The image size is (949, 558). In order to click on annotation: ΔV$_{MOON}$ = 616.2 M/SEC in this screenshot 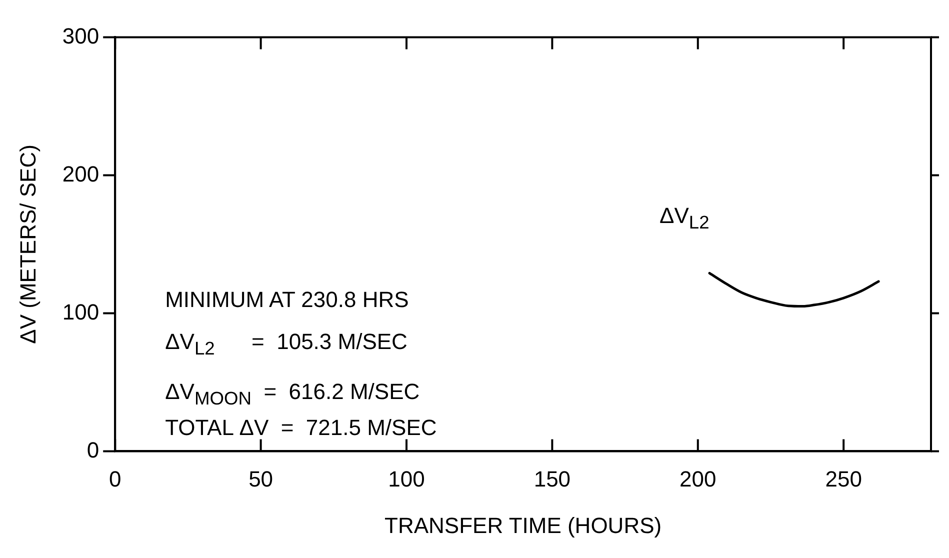, I will do `click(292, 395)`.